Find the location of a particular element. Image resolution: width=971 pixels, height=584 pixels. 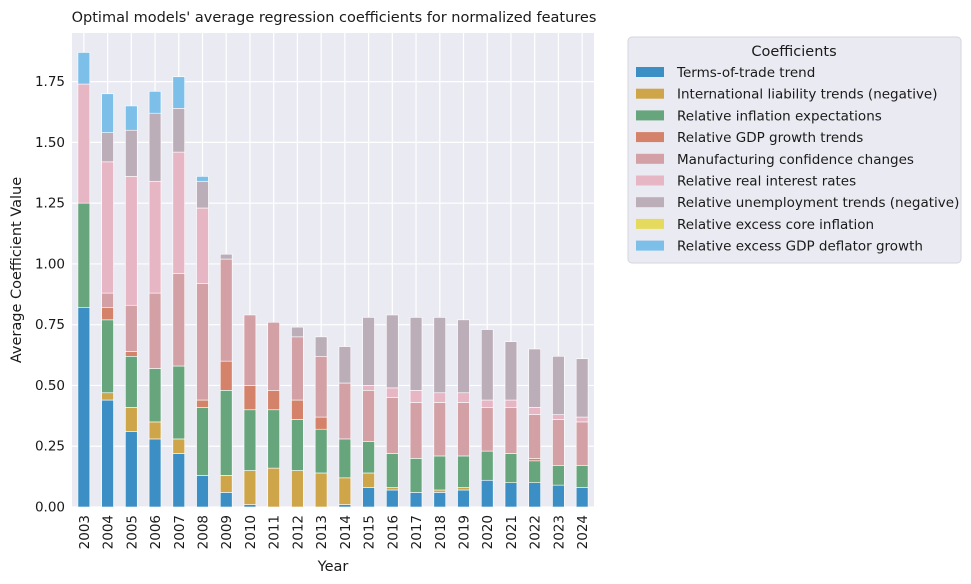

x-axis-label: Year is located at coordinates (333, 567).